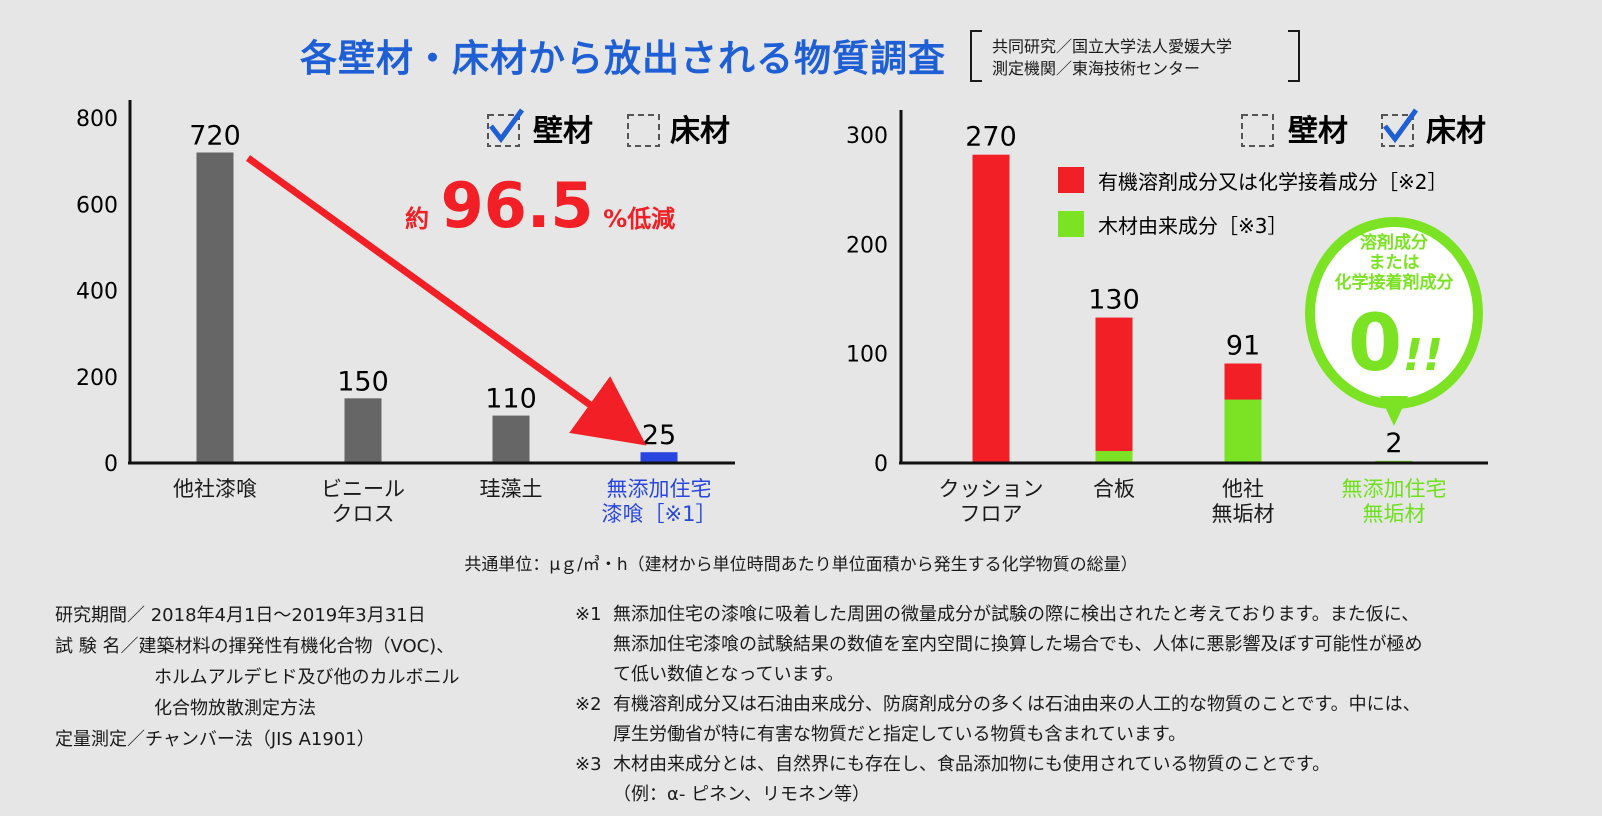 The width and height of the screenshot is (1602, 816). I want to click on credit-box: 共同研究／国立大学法人愛媛大学 測定機関／東海技術センター, so click(1135, 56).